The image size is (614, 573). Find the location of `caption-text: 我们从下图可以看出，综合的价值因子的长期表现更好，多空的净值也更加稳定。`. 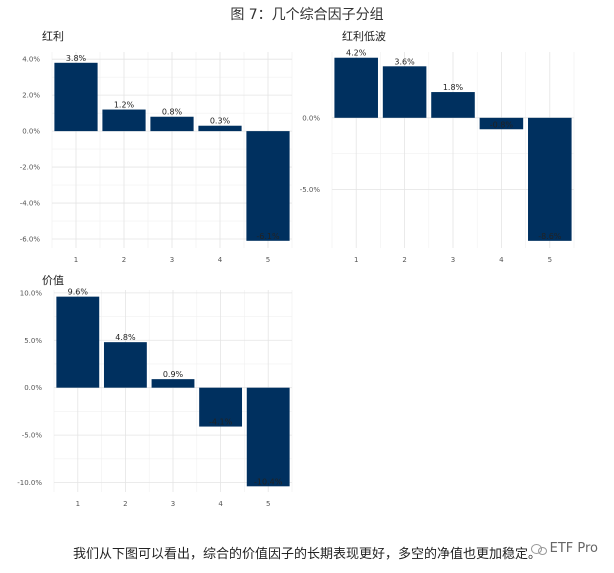

caption-text: 我们从下图可以看出，综合的价值因子的长期表现更好，多空的净值也更加稳定。 is located at coordinates (306, 554).